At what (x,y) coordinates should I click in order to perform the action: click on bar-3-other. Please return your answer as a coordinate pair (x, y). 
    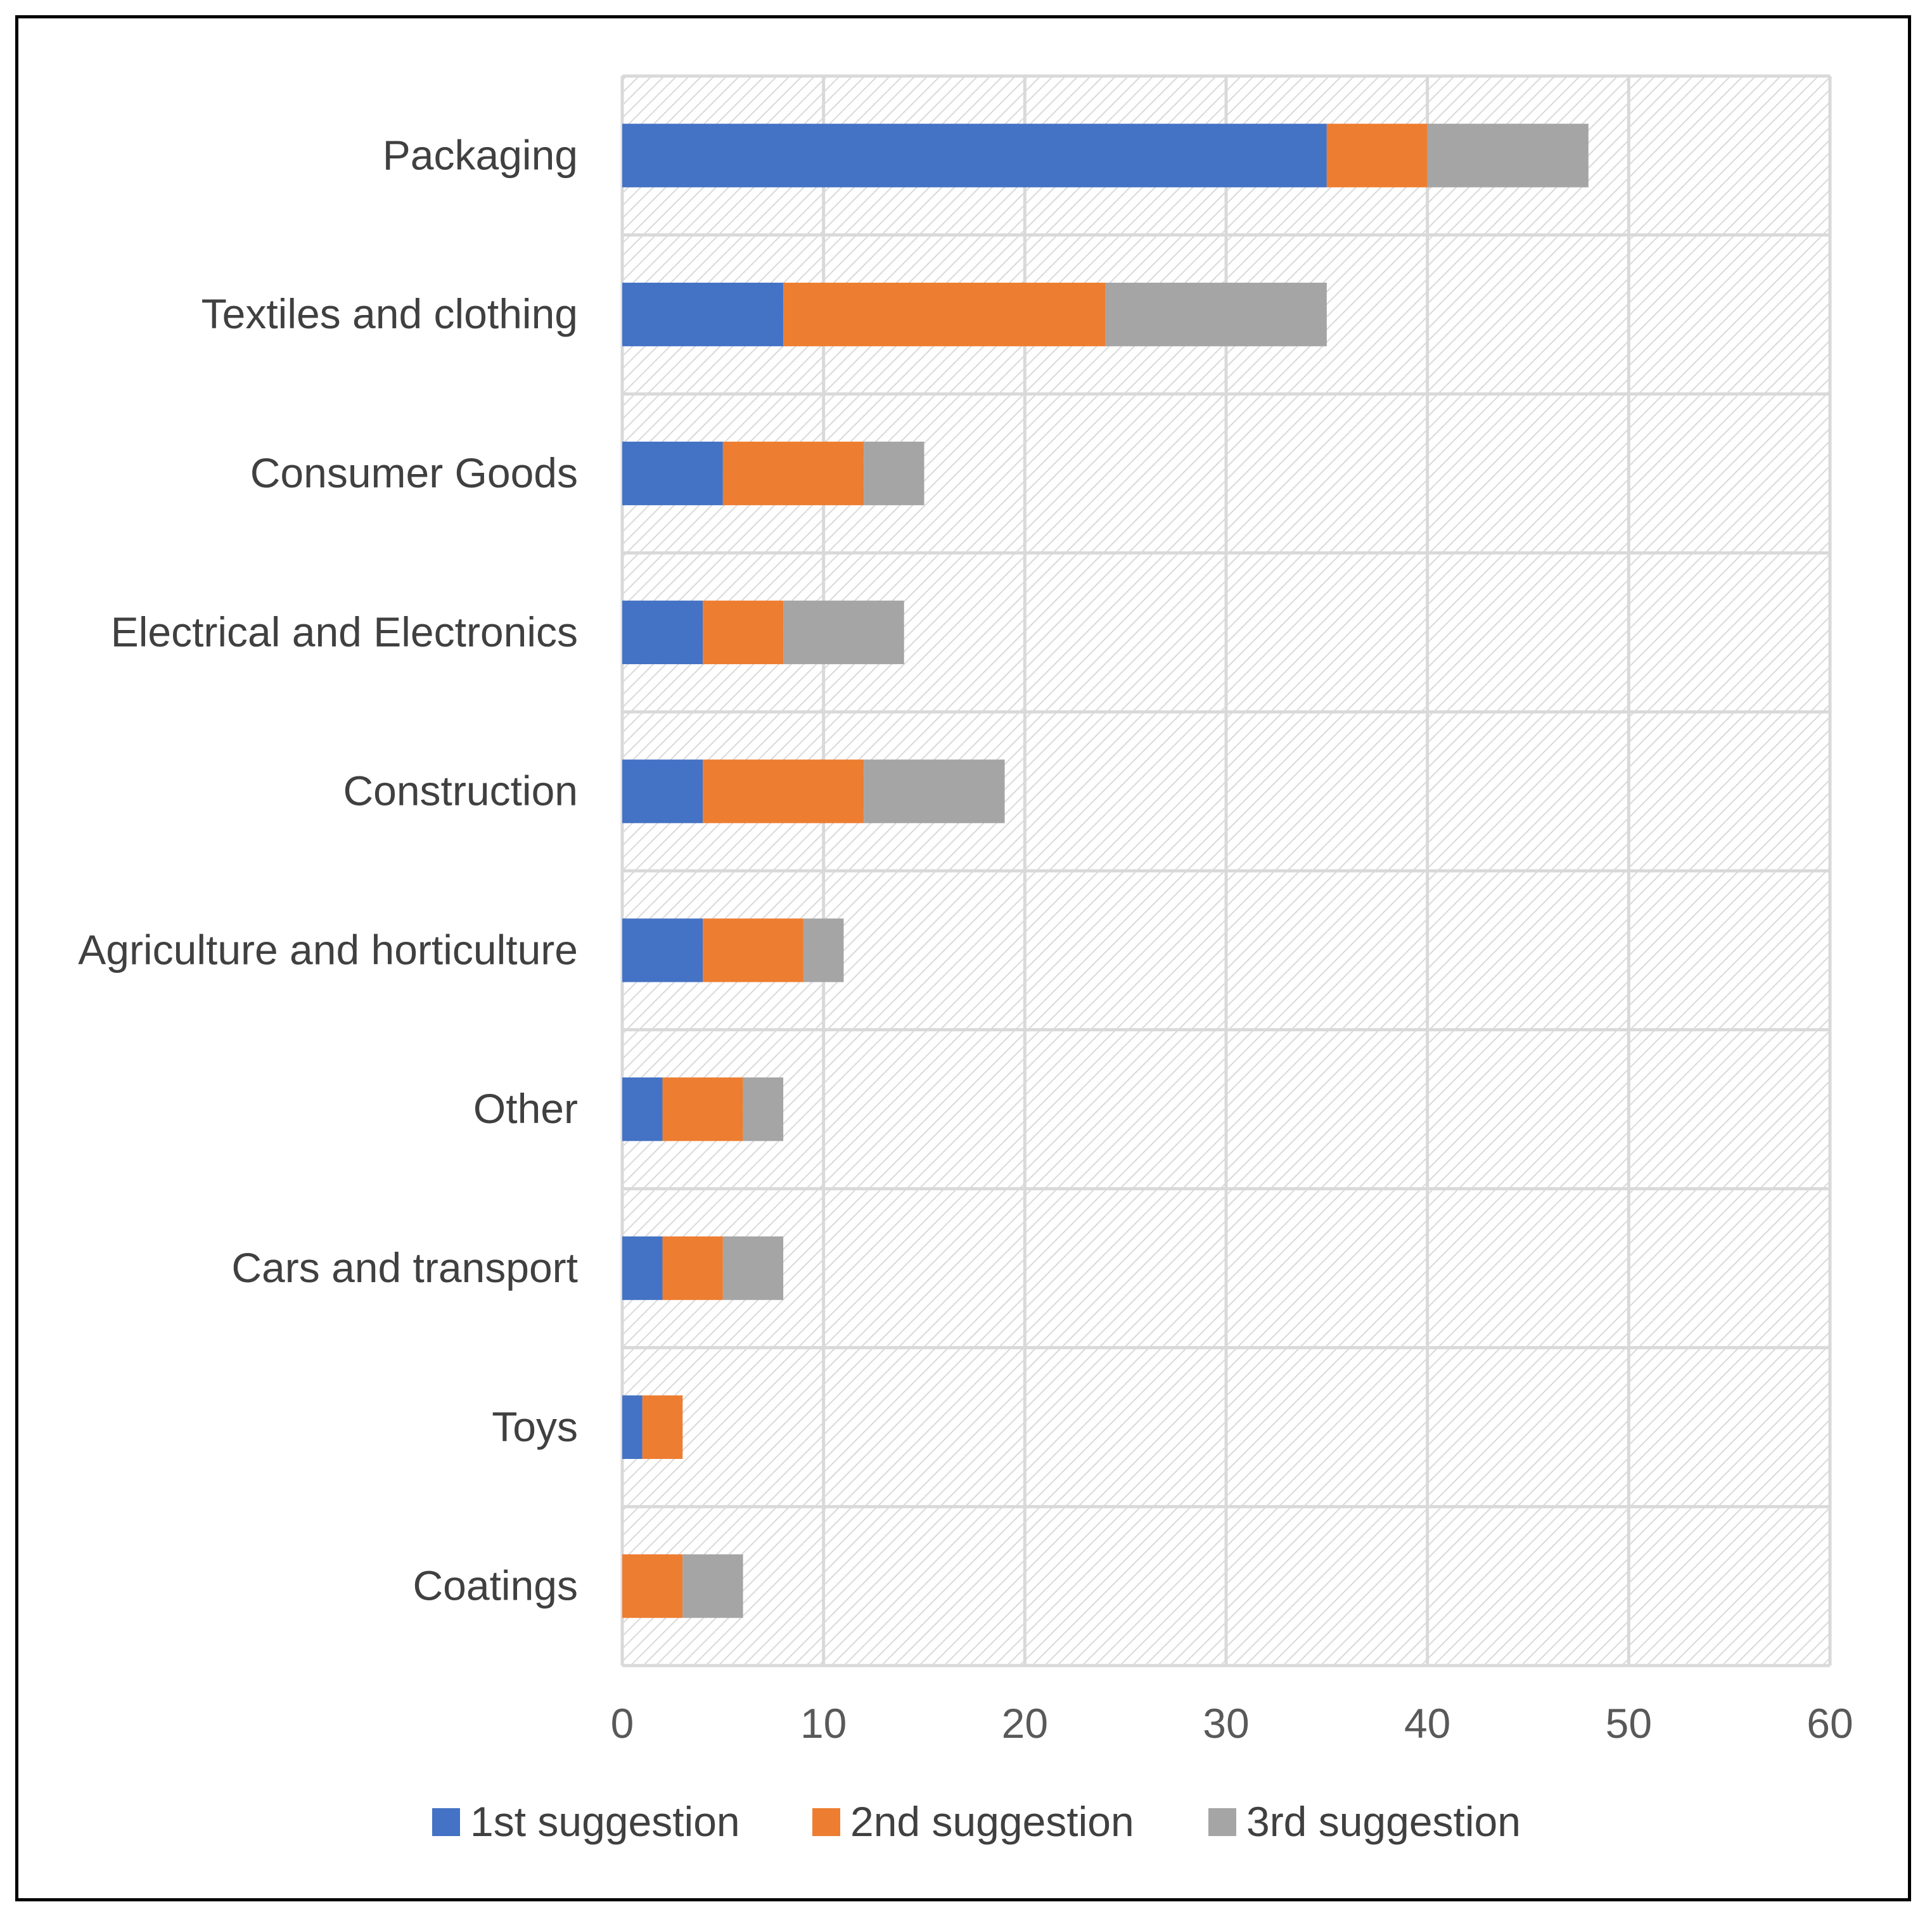
    Looking at the image, I should click on (763, 1109).